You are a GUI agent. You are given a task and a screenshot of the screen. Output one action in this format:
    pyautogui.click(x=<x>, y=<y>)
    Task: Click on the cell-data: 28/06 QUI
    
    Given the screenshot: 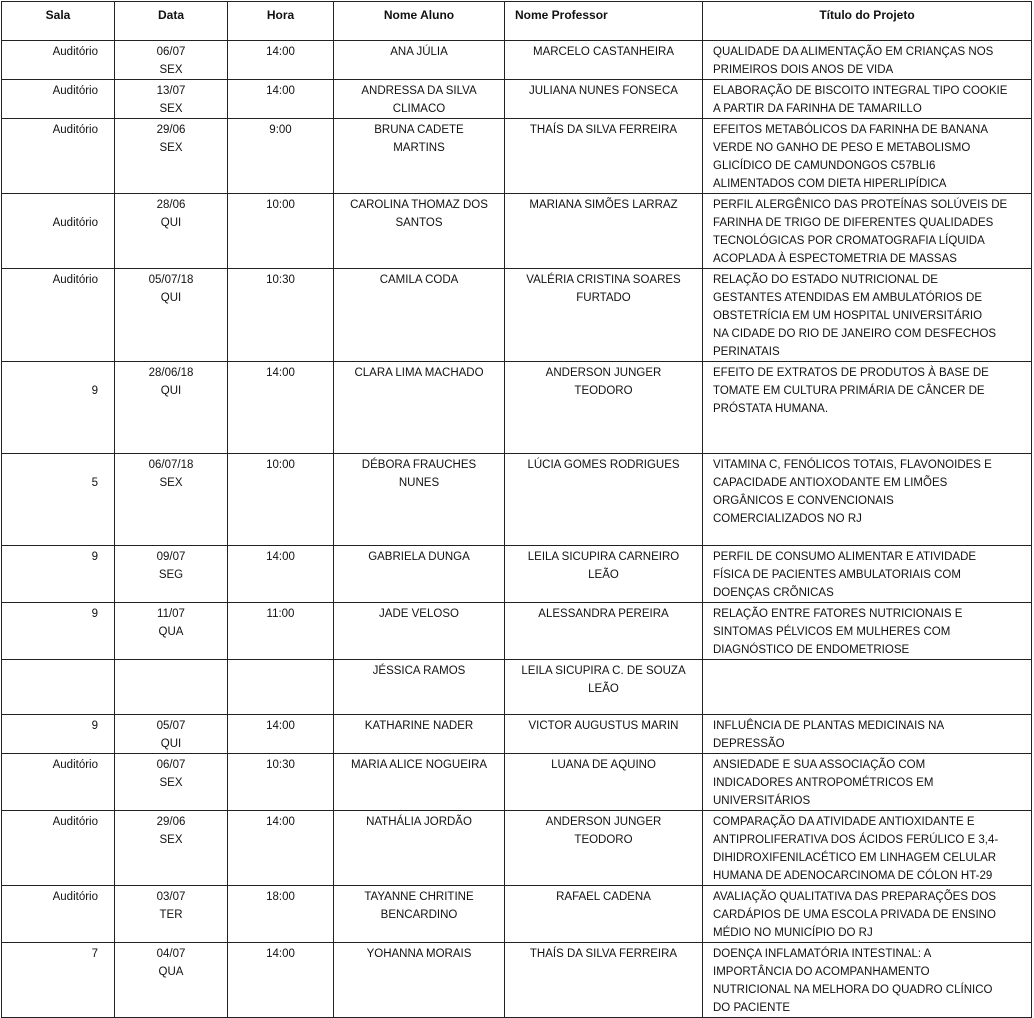 What is the action you would take?
    pyautogui.click(x=171, y=231)
    